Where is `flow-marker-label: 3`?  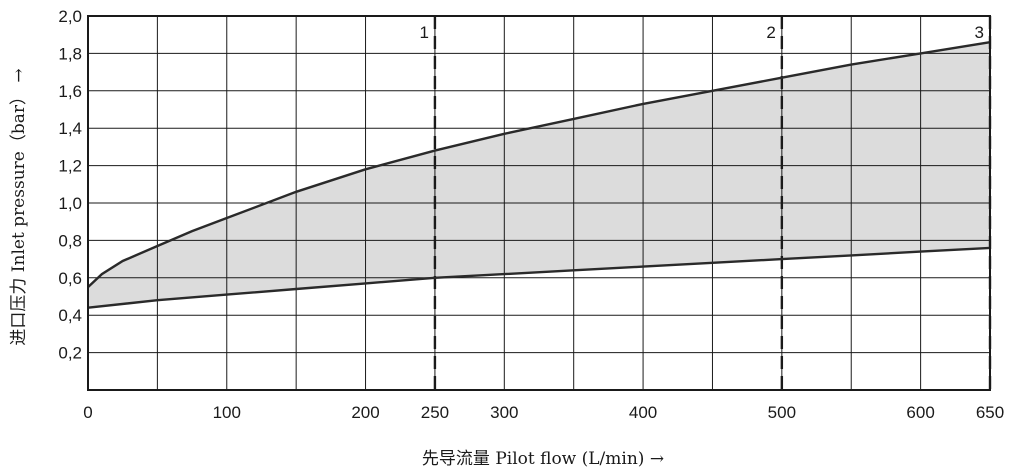
flow-marker-label: 3 is located at coordinates (979, 32).